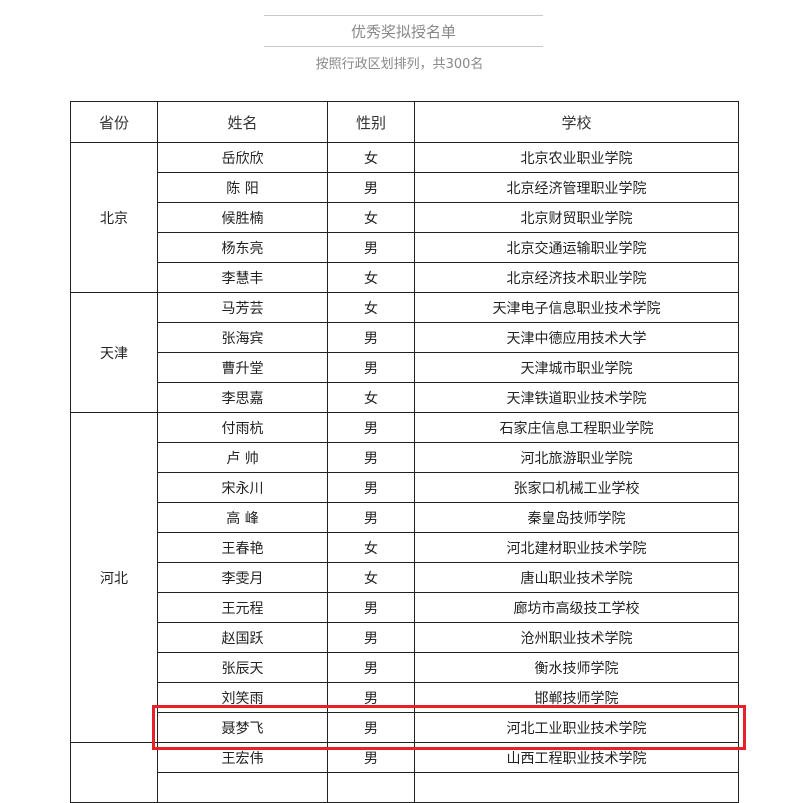 Image resolution: width=799 pixels, height=803 pixels. I want to click on col-gender: 性别, so click(371, 122).